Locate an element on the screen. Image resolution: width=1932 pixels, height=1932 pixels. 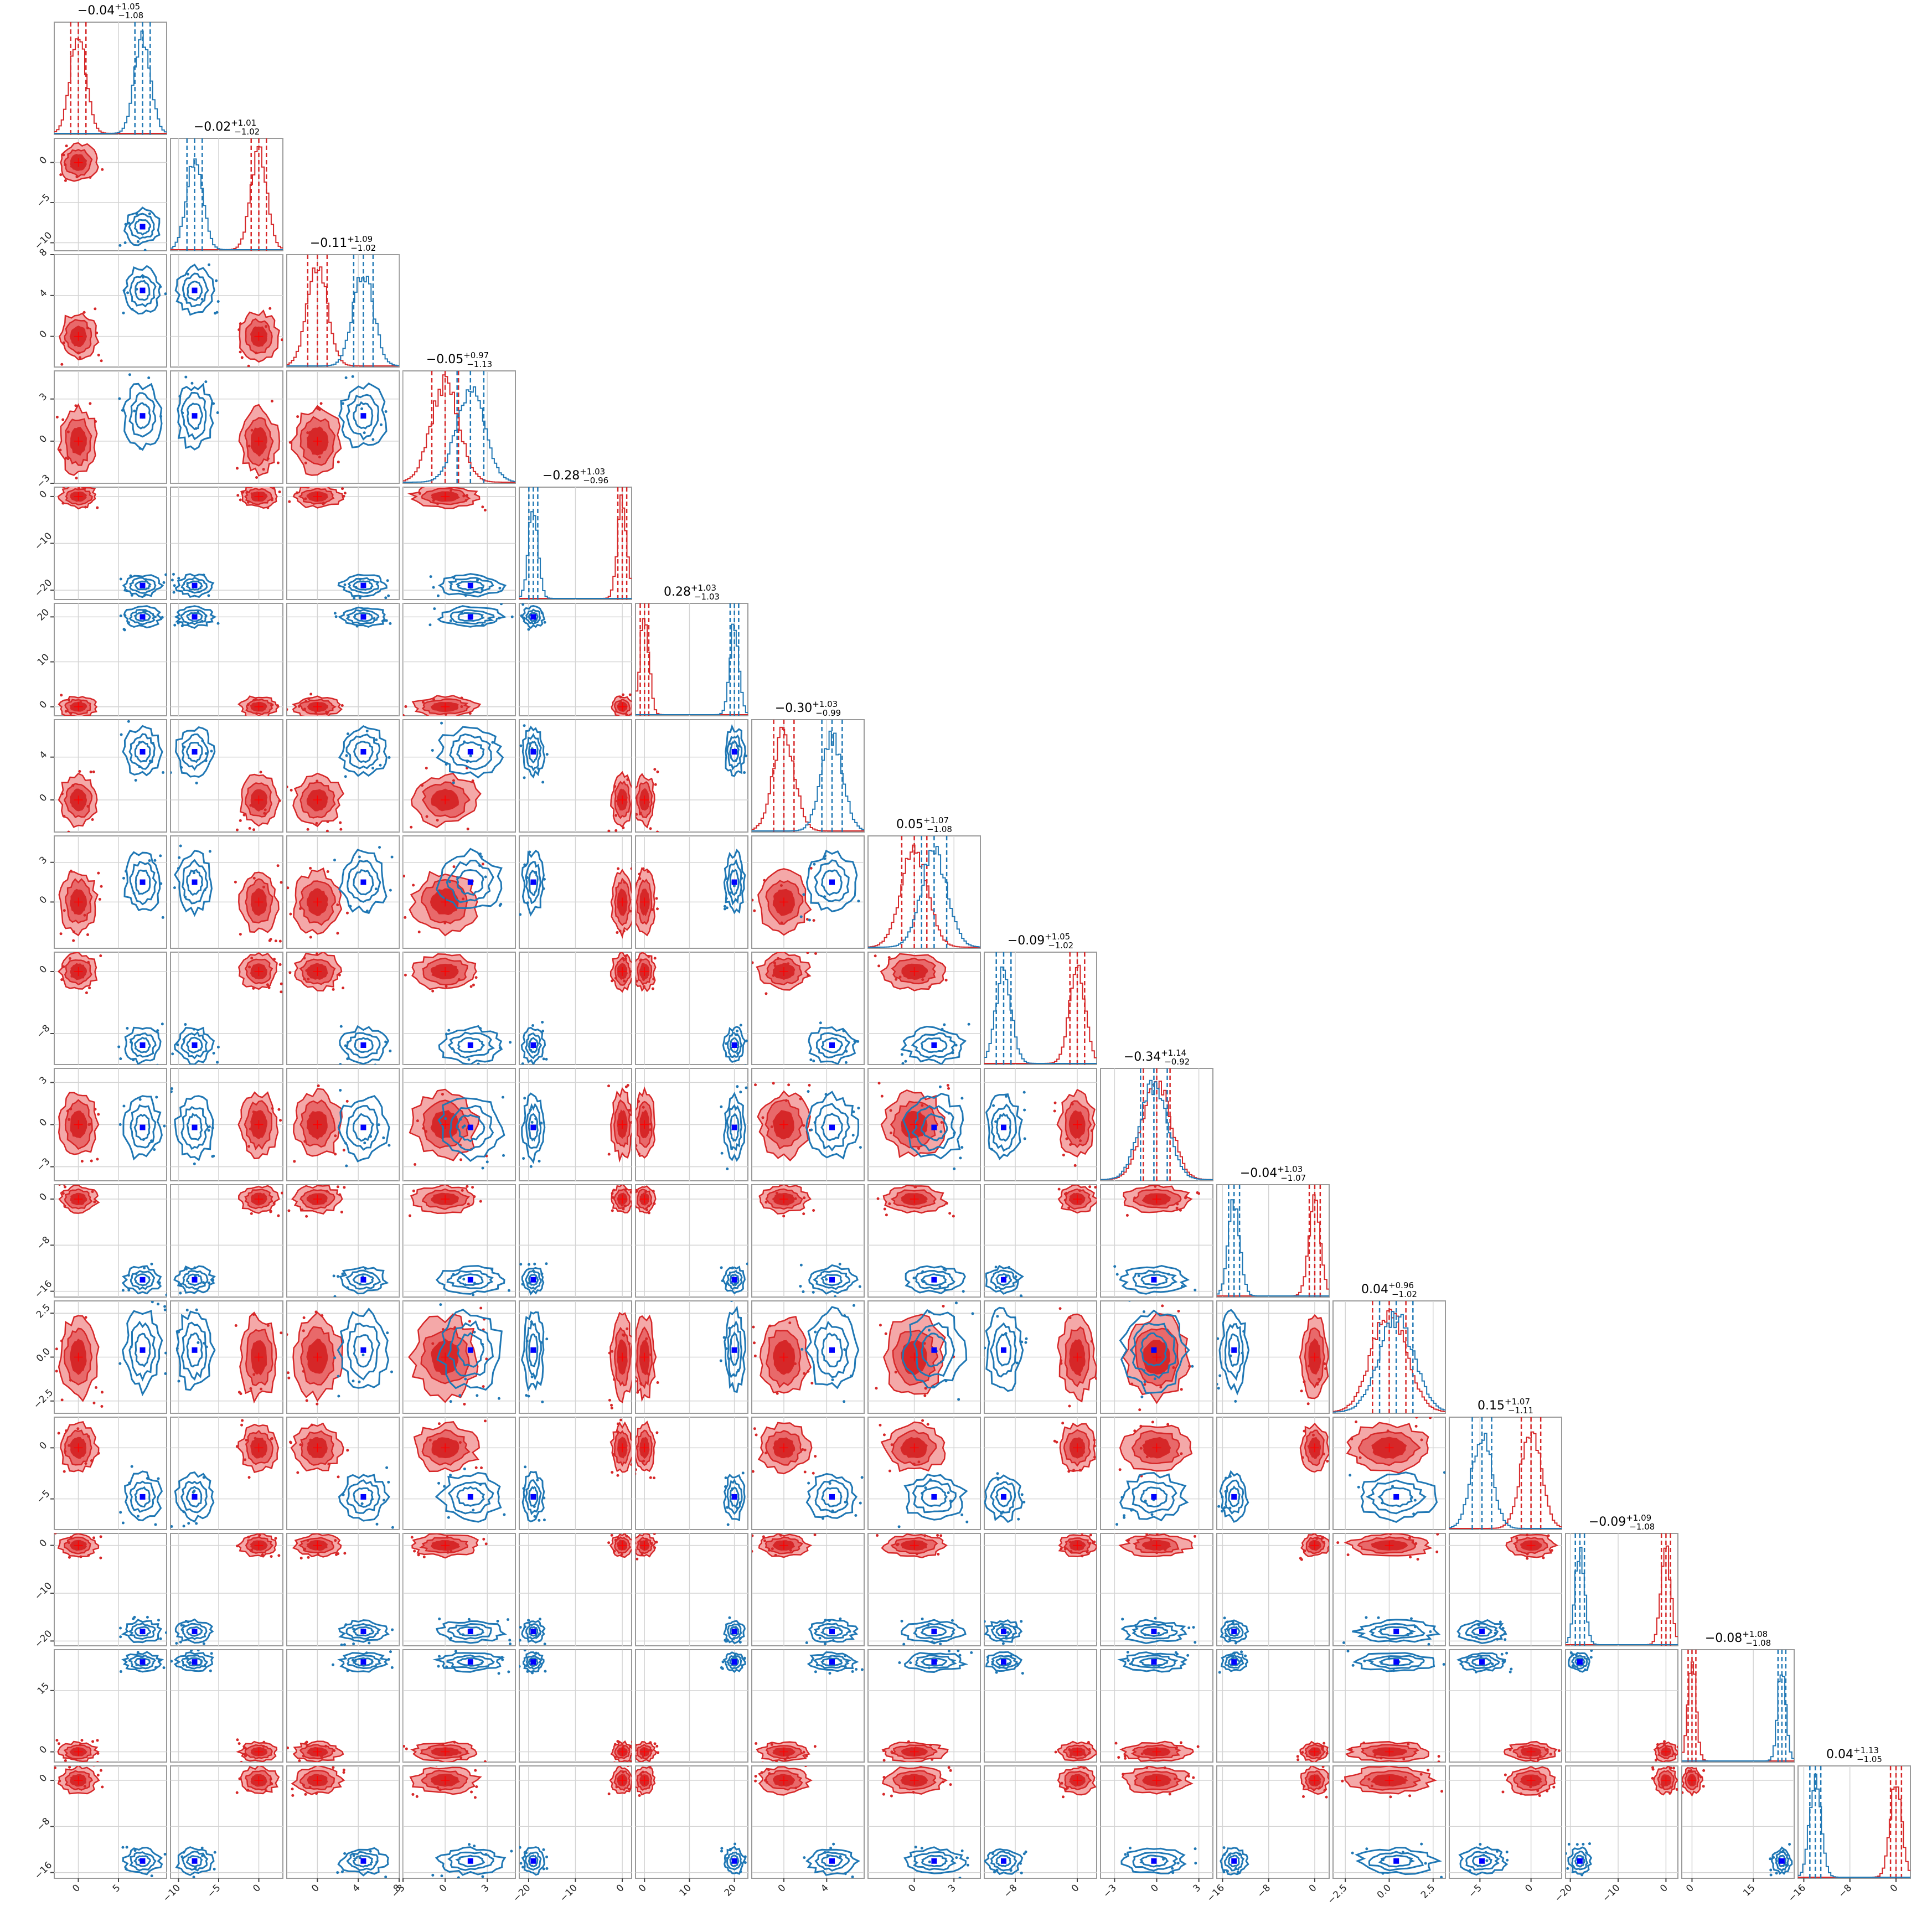
y-tick-label: −8 is located at coordinates (44, 1243).